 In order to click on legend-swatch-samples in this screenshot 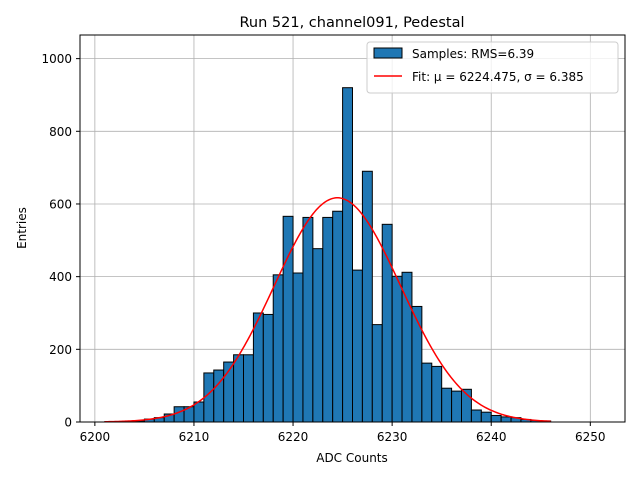, I will do `click(388, 53)`.